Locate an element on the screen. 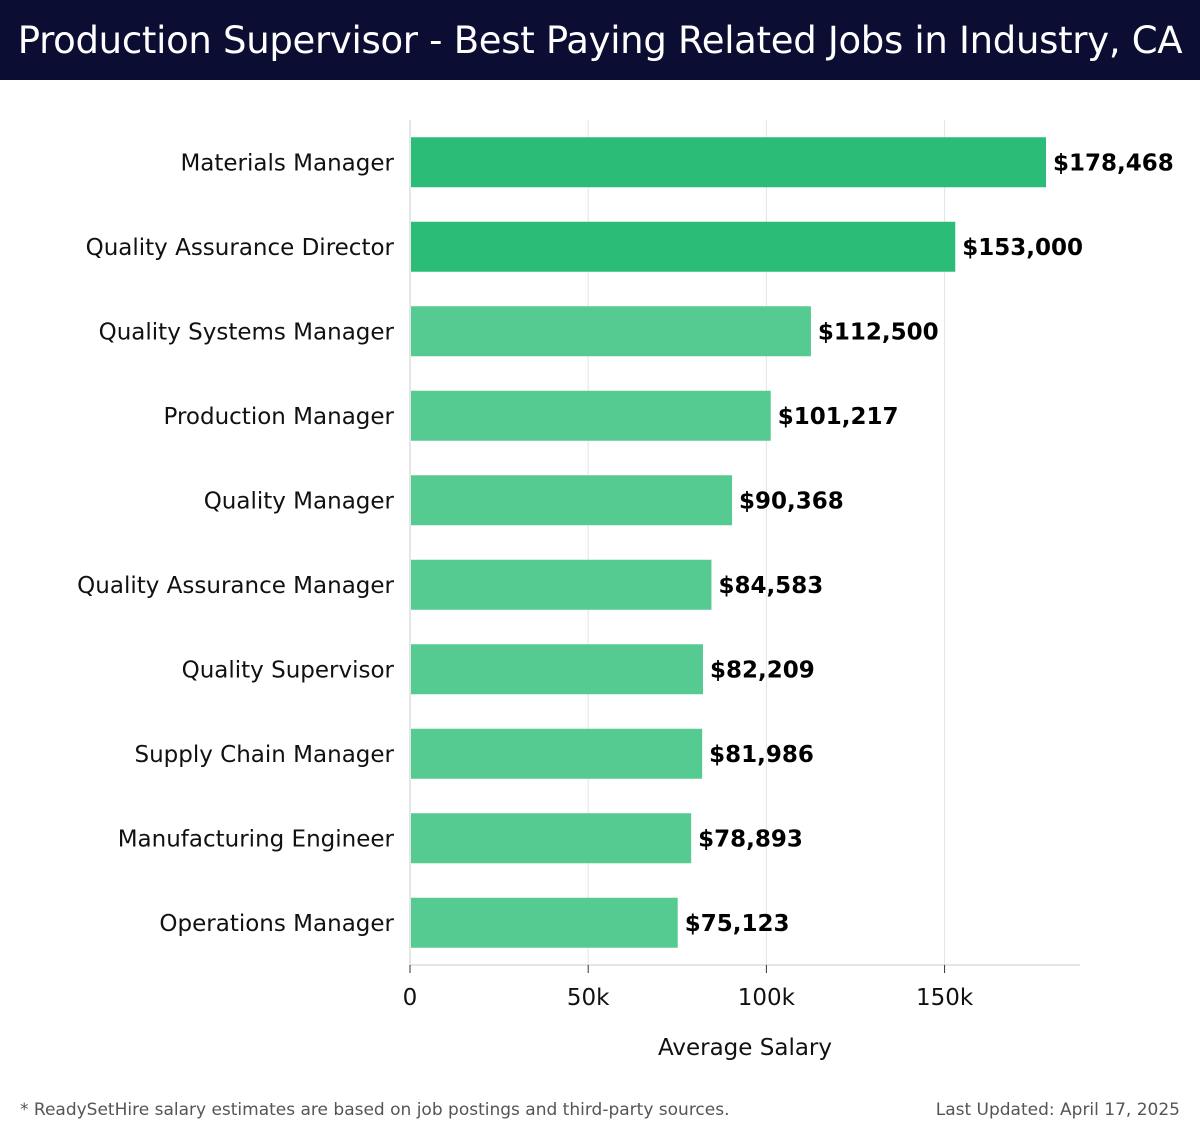 This screenshot has height=1140, width=1200. category-label: Quality Assurance Manager is located at coordinates (235, 586).